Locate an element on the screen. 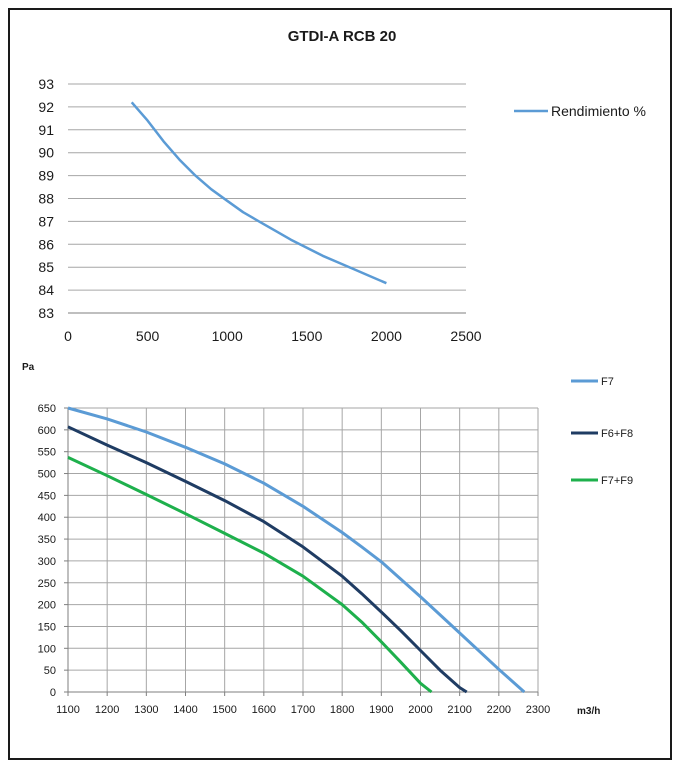 This screenshot has width=684, height=779. chart1-y-tick-label: 91 is located at coordinates (46, 130).